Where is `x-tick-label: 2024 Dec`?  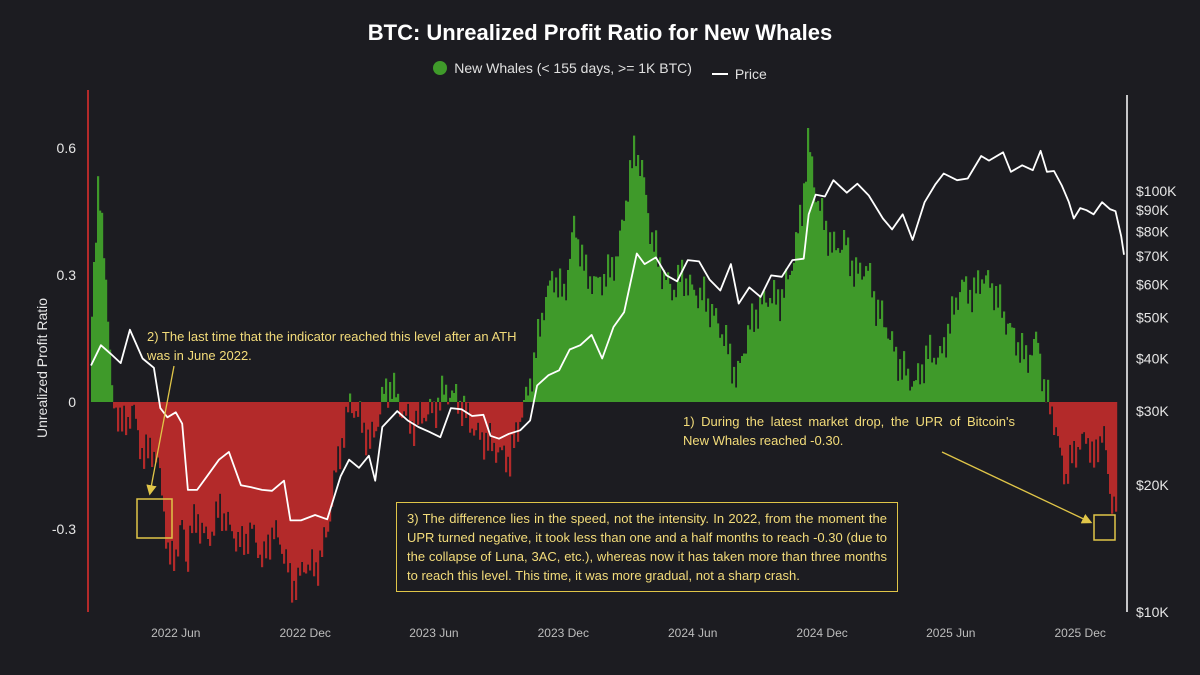 x-tick-label: 2024 Dec is located at coordinates (821, 633).